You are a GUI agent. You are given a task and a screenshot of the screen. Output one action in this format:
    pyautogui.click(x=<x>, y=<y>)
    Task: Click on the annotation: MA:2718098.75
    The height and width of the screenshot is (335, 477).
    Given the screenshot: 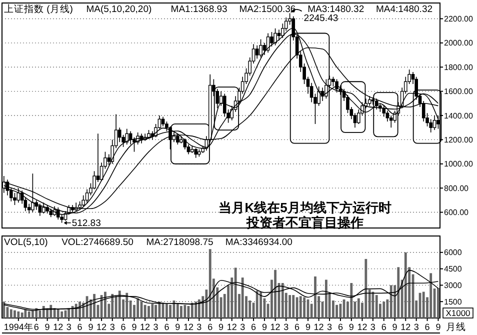 What is the action you would take?
    pyautogui.click(x=180, y=242)
    